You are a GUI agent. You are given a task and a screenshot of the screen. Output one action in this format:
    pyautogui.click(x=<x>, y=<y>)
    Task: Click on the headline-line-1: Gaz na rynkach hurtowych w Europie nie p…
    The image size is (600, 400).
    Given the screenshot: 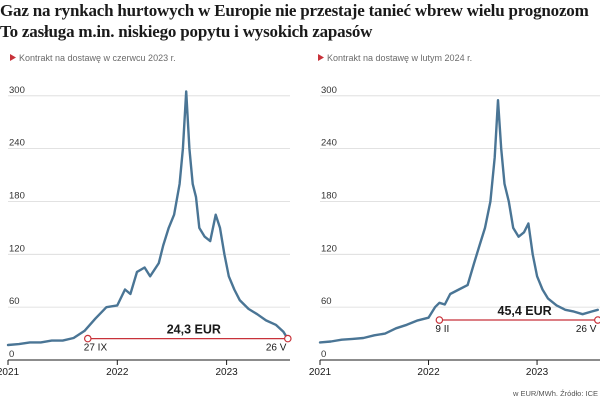 What is the action you would take?
    pyautogui.click(x=294, y=10)
    